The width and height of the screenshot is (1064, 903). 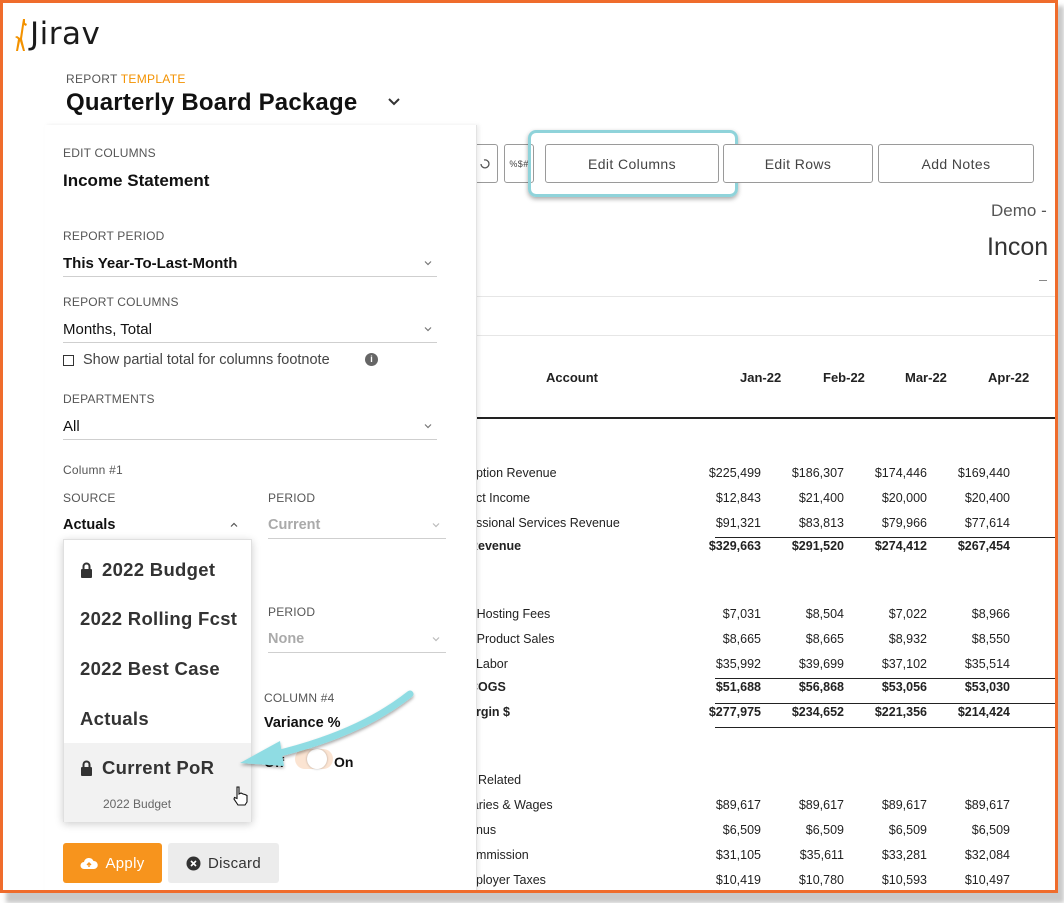 What do you see at coordinates (112, 863) in the screenshot?
I see `apply-button: Apply` at bounding box center [112, 863].